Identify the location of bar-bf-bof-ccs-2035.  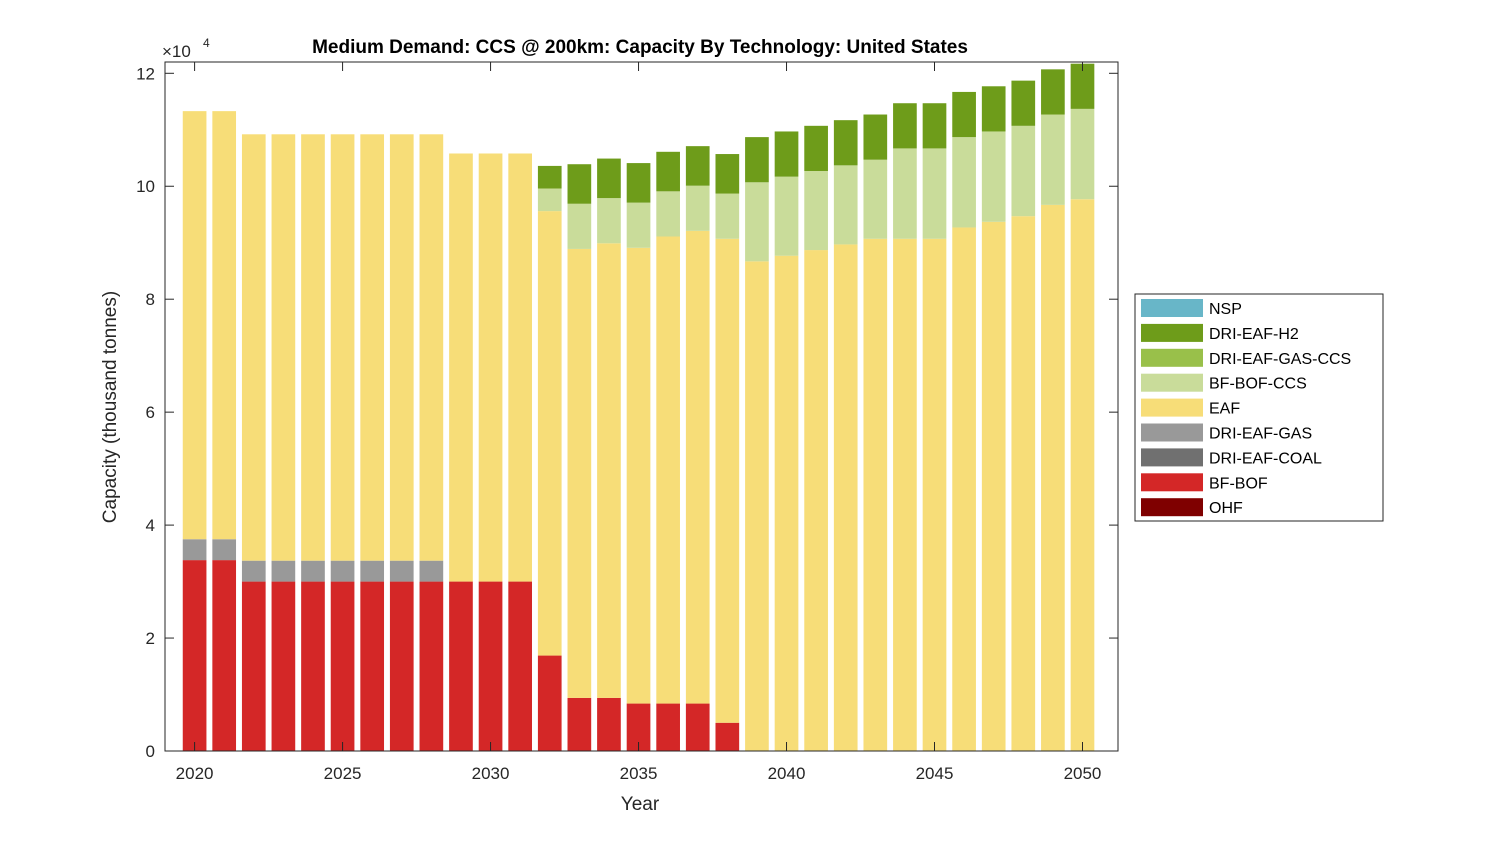
(638, 225).